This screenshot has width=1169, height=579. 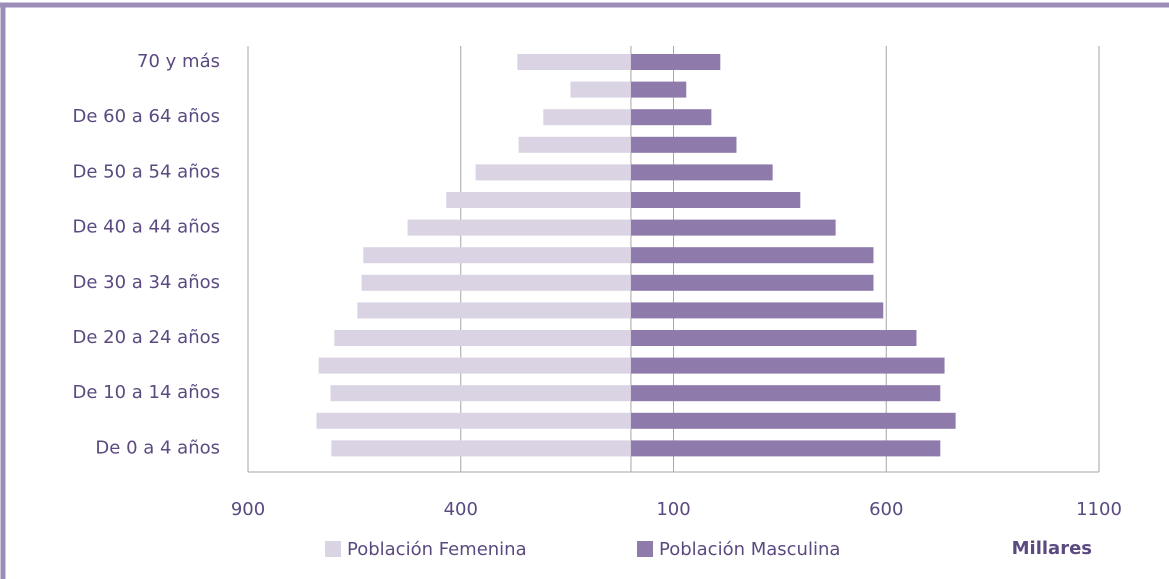 I want to click on y-tick-label: De 40 a 44 años, so click(x=147, y=227).